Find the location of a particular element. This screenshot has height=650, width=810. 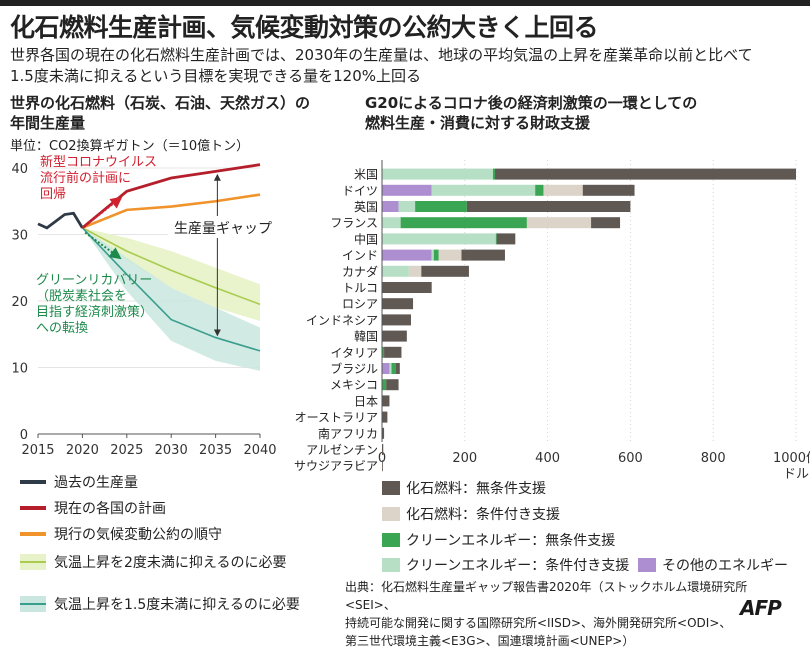

category-label: ドイツ is located at coordinates (360, 191).